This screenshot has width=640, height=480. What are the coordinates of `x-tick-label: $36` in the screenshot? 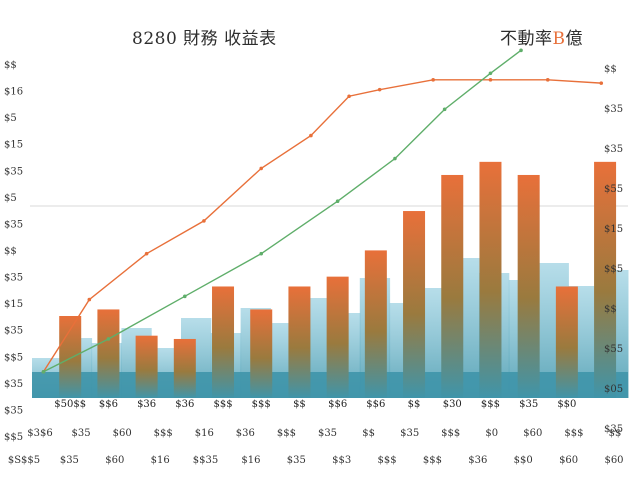 It's located at (245, 433).